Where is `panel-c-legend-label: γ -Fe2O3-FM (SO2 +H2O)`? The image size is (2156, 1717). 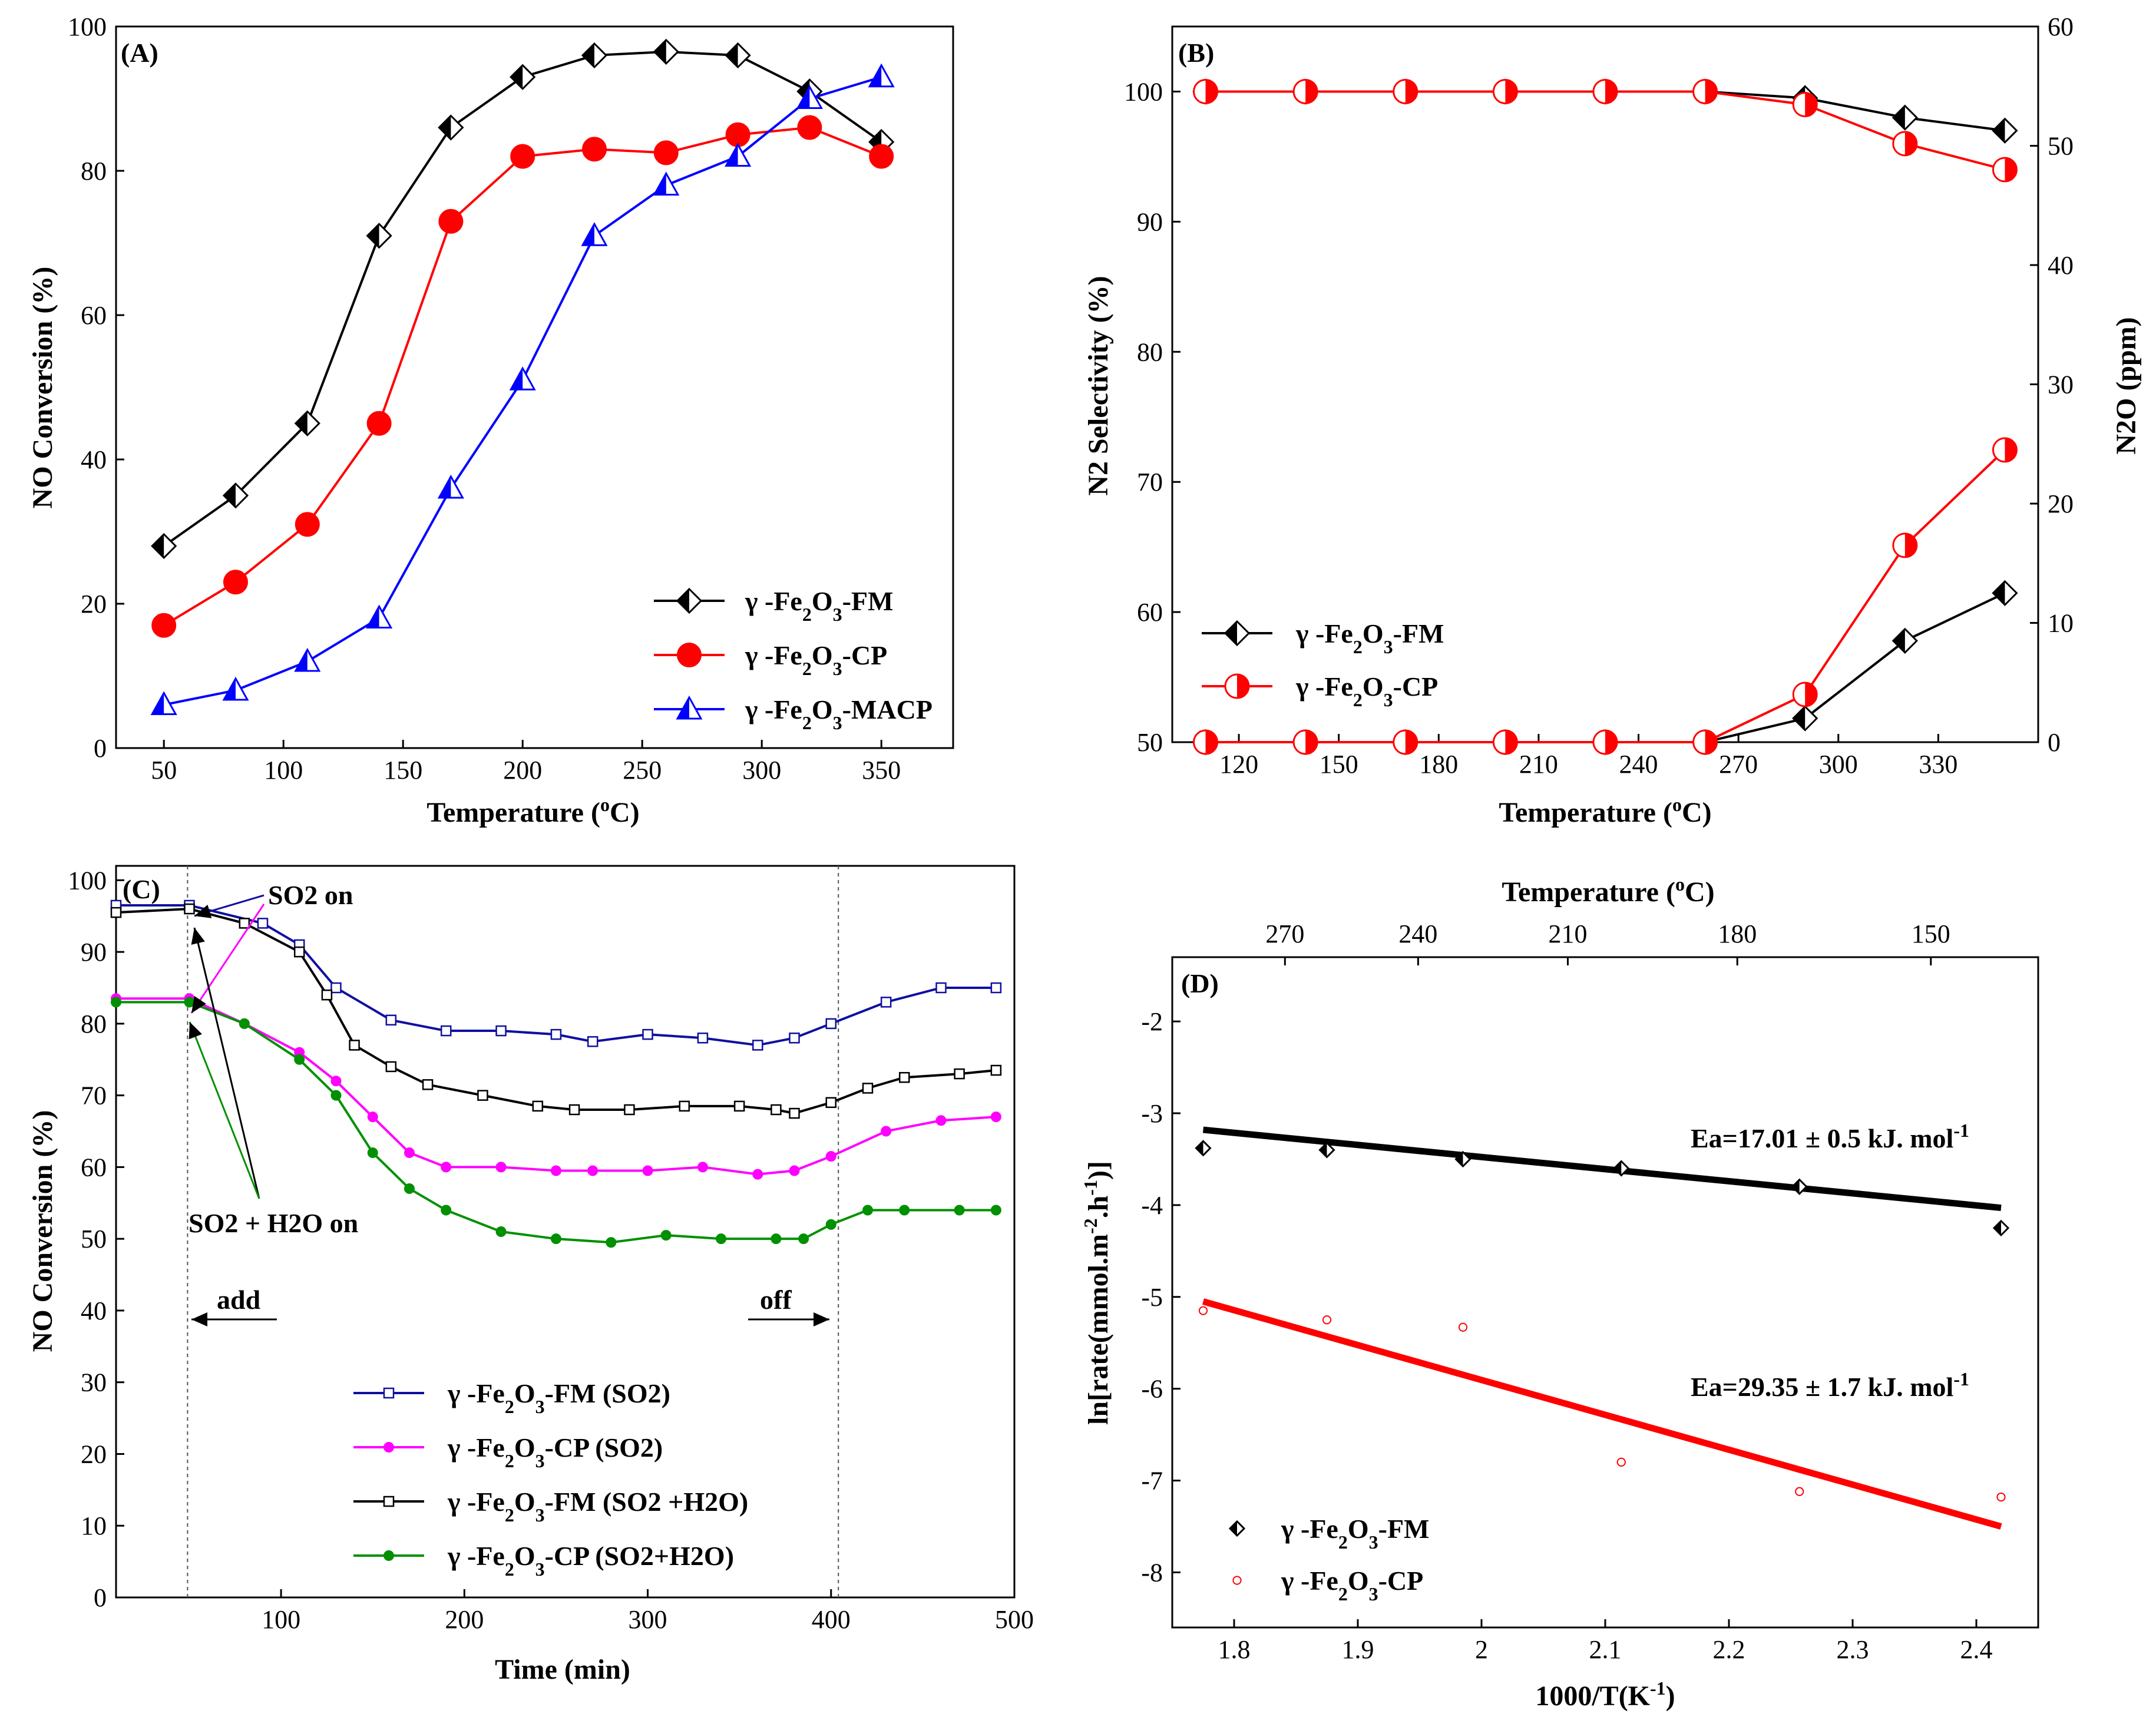 panel-c-legend-label: γ -Fe2O3-FM (SO2 +H2O) is located at coordinates (597, 1506).